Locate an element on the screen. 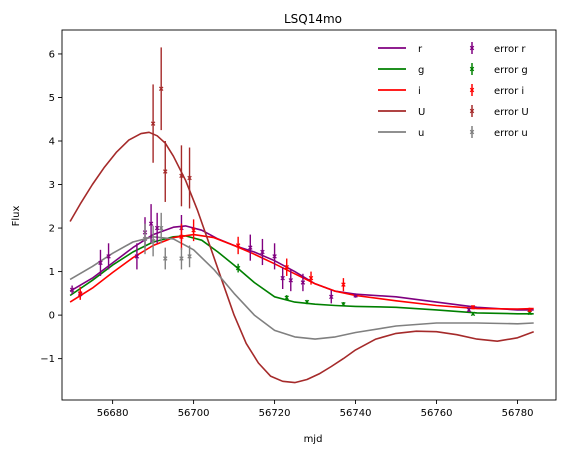  y-axis-label: Flux is located at coordinates (16, 216).